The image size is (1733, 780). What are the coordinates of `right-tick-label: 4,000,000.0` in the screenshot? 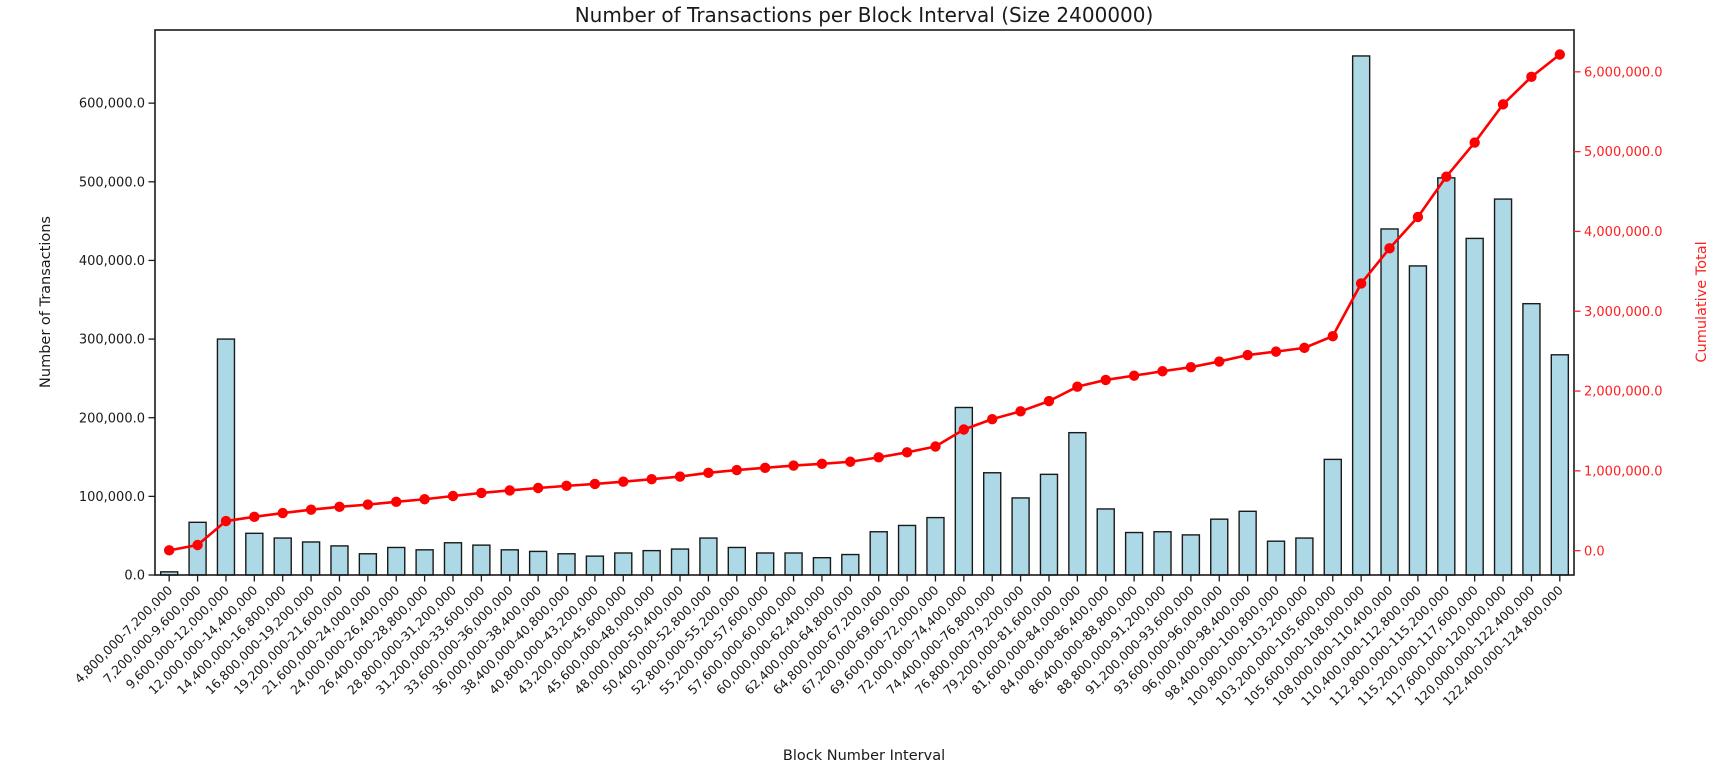 It's located at (1623, 232).